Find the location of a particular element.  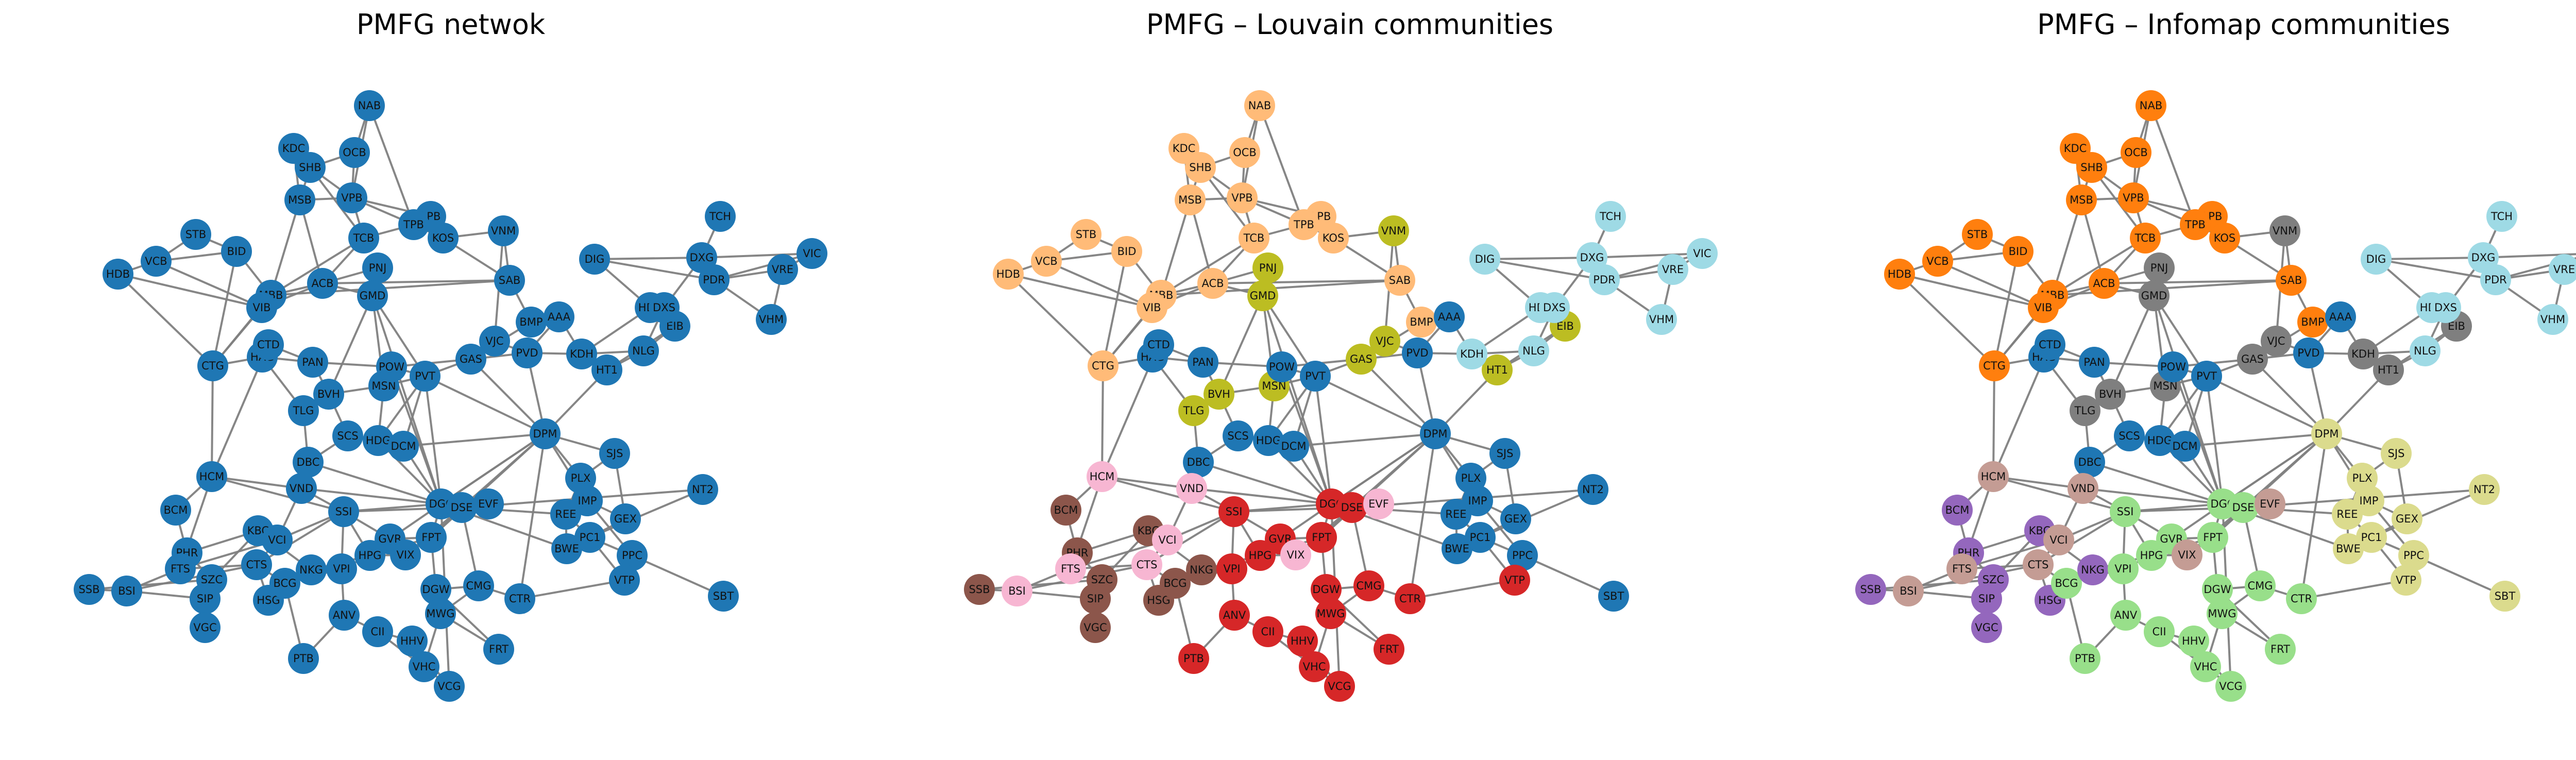

node-gas: GAS is located at coordinates (2252, 359).